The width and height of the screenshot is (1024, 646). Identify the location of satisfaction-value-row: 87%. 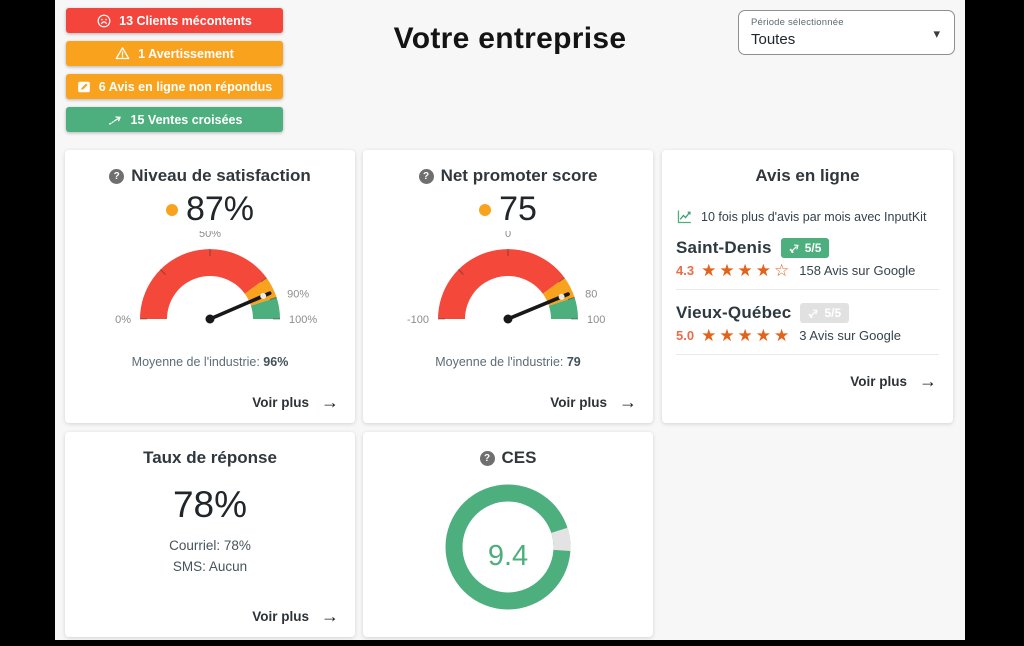
(210, 209).